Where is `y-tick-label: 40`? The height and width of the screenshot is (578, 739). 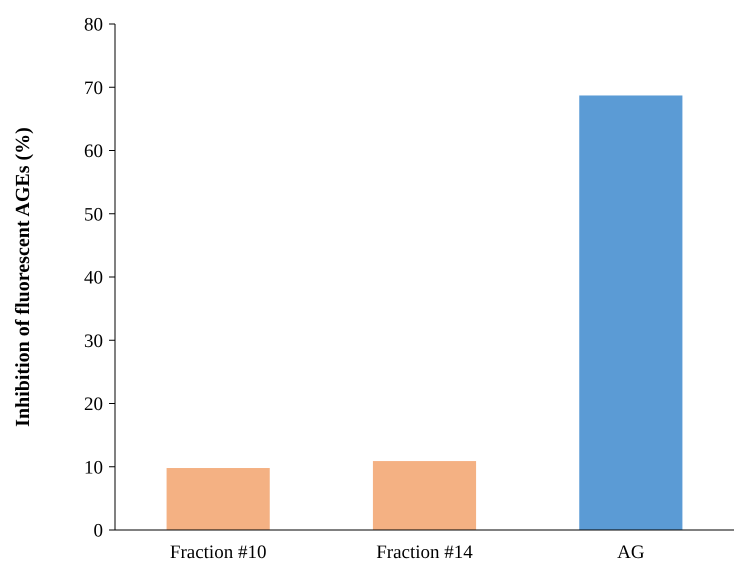
y-tick-label: 40 is located at coordinates (93, 278).